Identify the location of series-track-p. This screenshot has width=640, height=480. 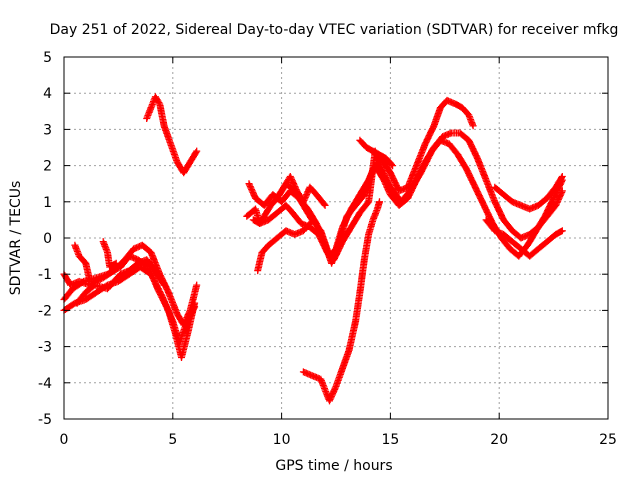
(528, 193).